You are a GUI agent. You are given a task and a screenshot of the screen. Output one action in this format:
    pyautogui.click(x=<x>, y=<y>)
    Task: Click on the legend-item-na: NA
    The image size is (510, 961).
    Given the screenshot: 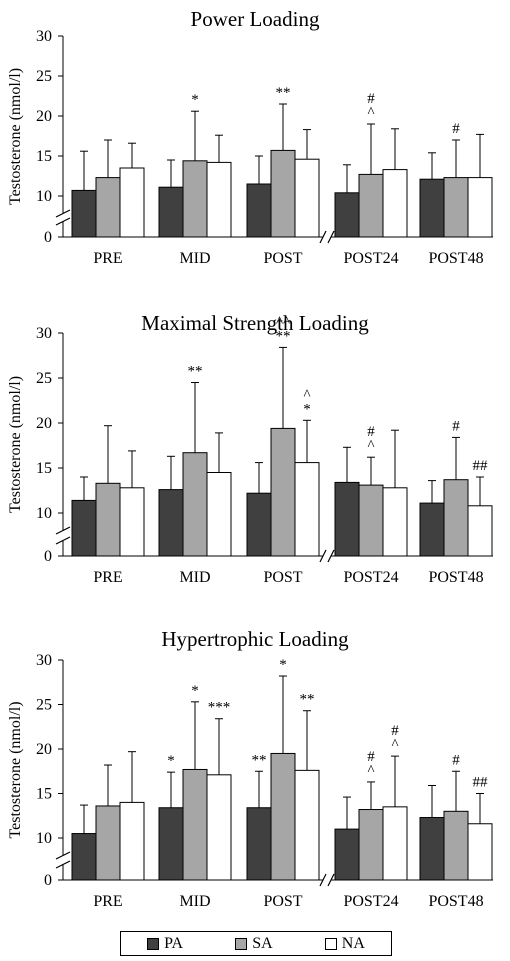 What is the action you would take?
    pyautogui.click(x=344, y=943)
    